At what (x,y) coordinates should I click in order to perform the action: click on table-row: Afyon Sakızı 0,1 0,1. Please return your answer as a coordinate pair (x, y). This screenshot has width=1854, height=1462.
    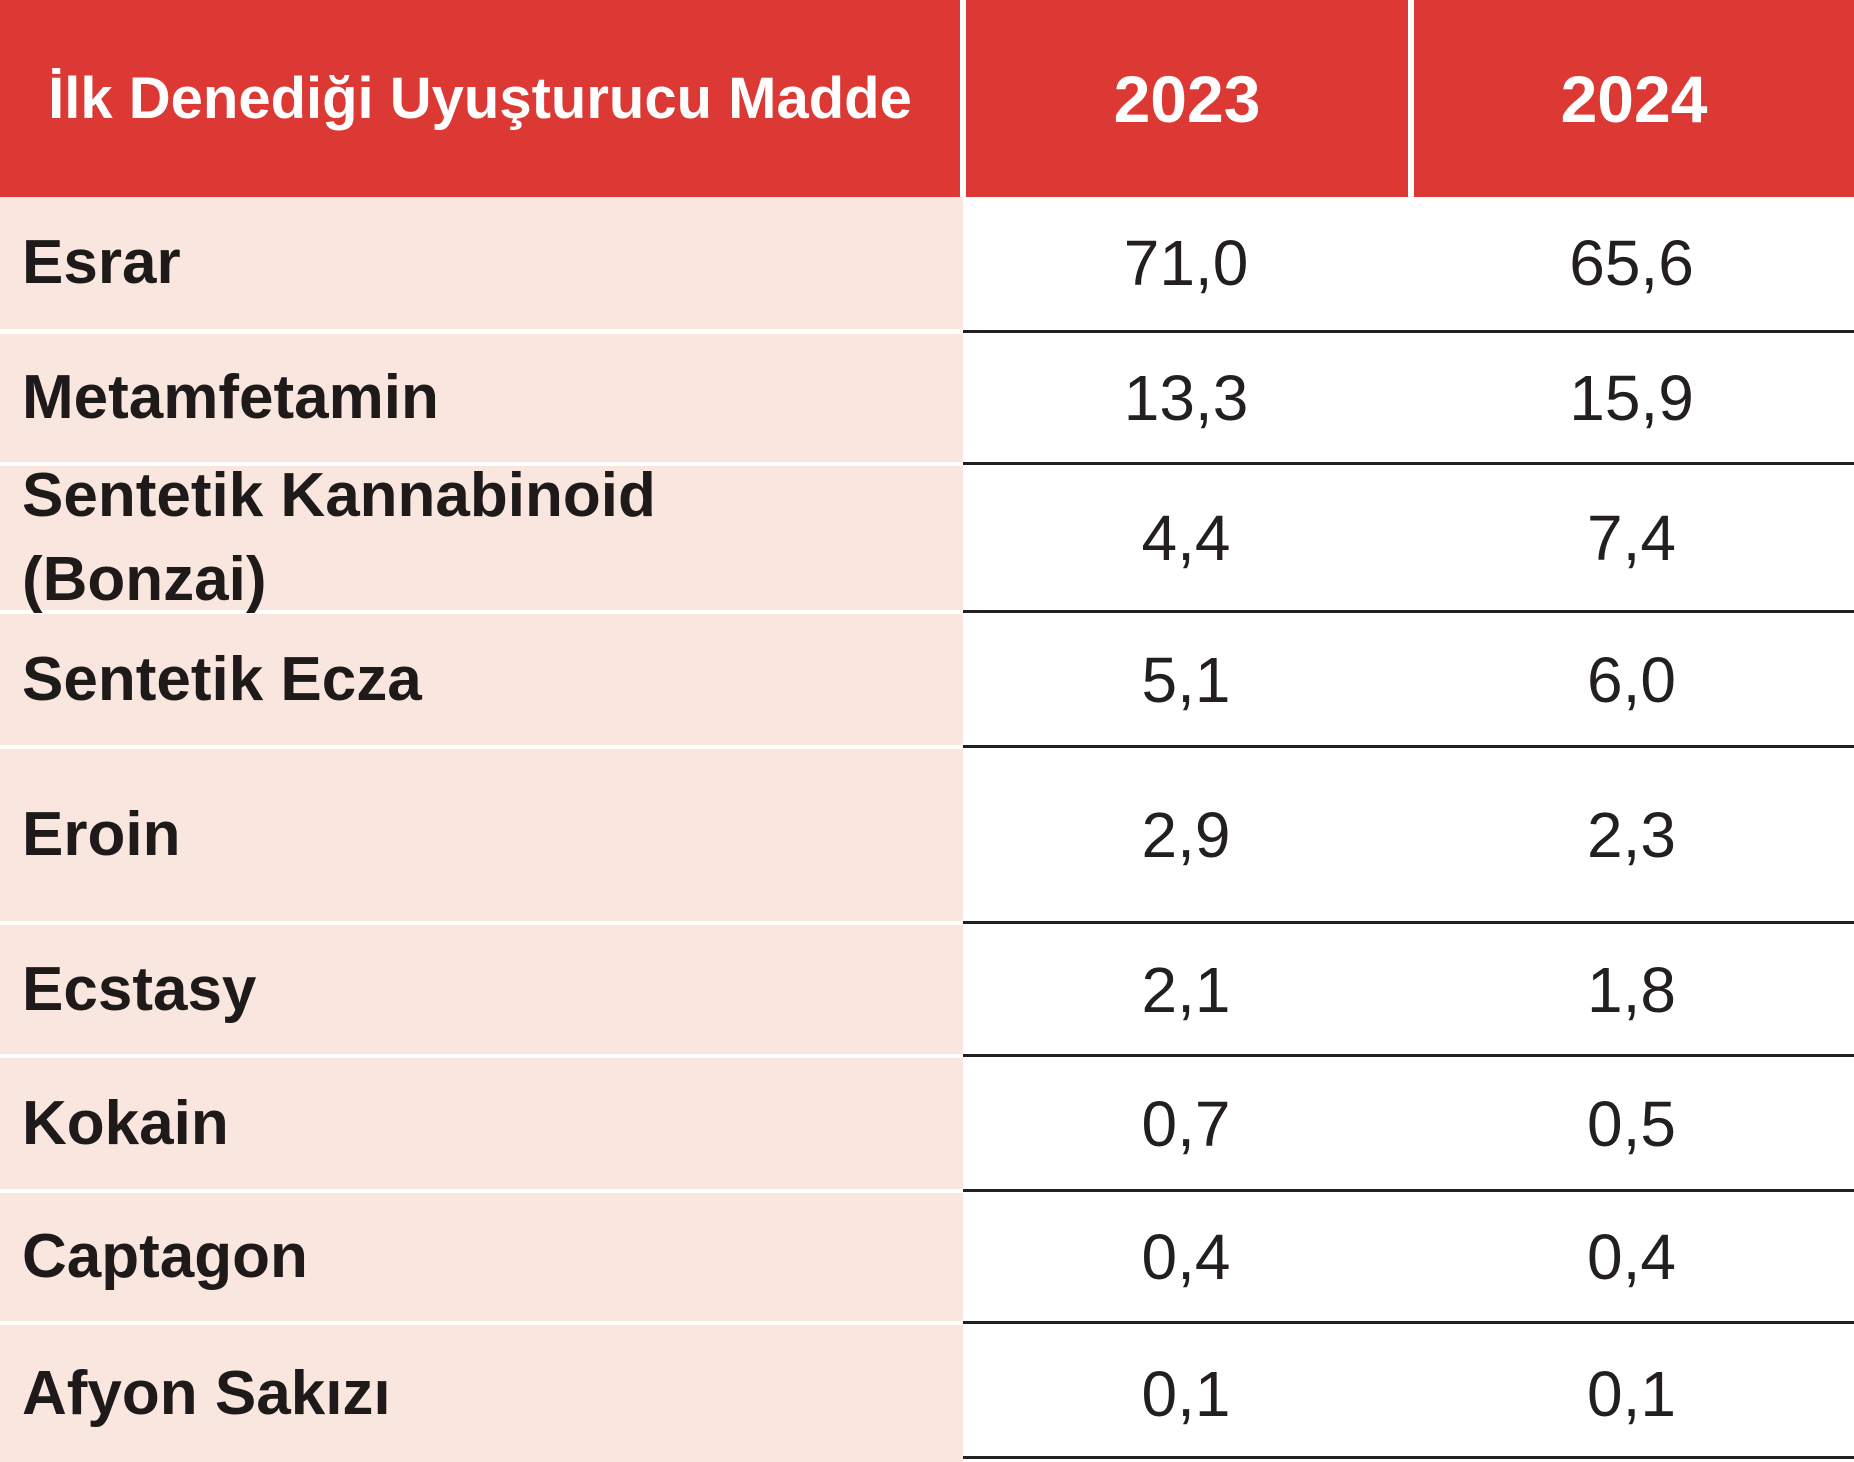
    Looking at the image, I should click on (927, 1393).